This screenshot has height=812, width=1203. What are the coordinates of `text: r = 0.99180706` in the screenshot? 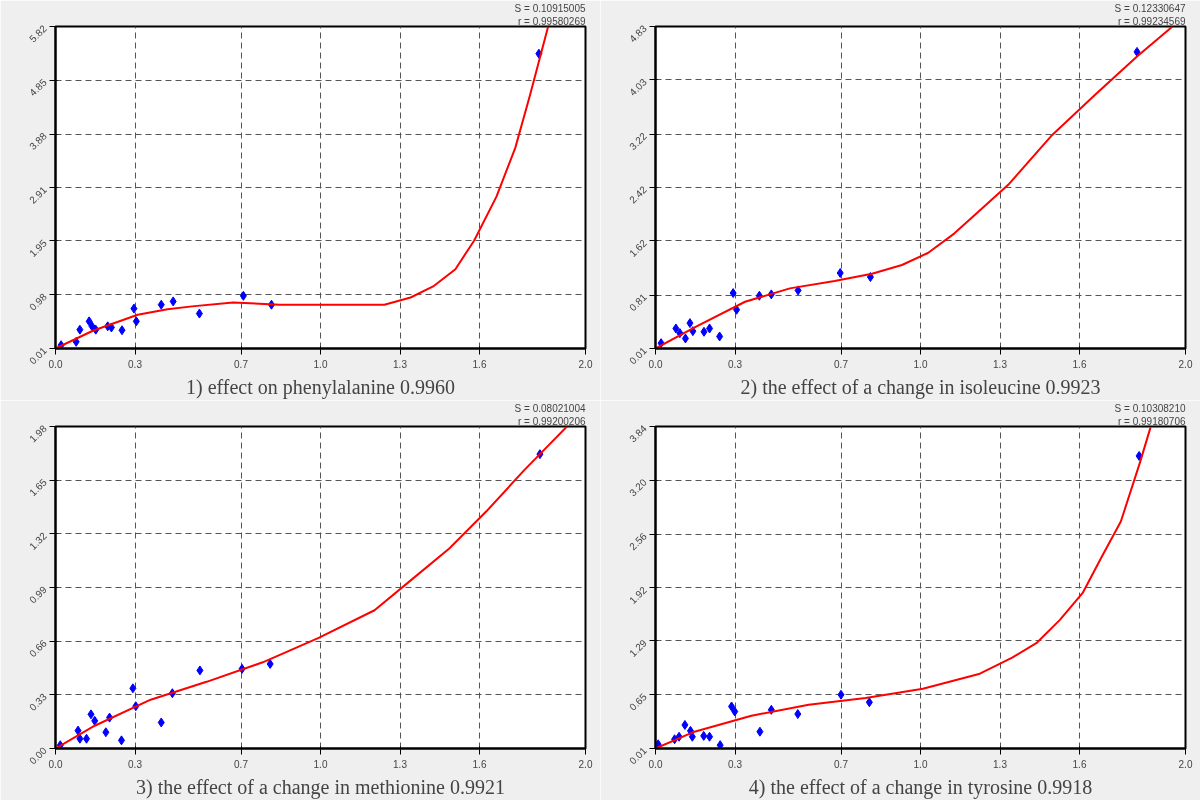 It's located at (1151, 421).